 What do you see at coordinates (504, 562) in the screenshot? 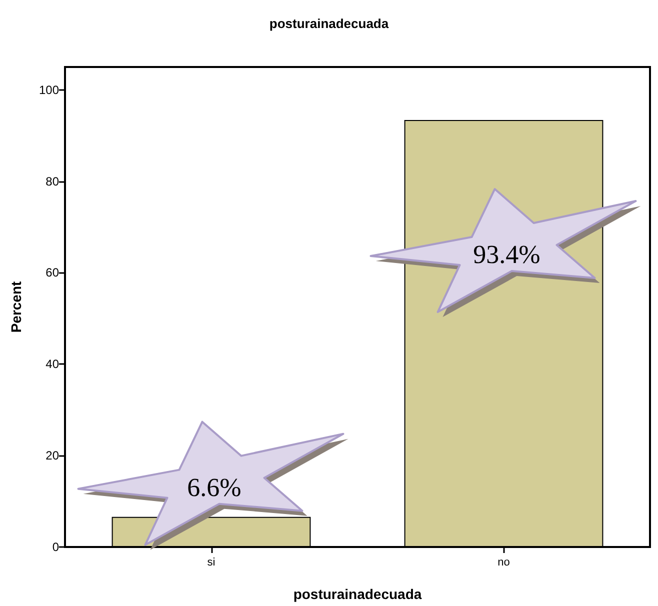
I see `x-tick-label: no` at bounding box center [504, 562].